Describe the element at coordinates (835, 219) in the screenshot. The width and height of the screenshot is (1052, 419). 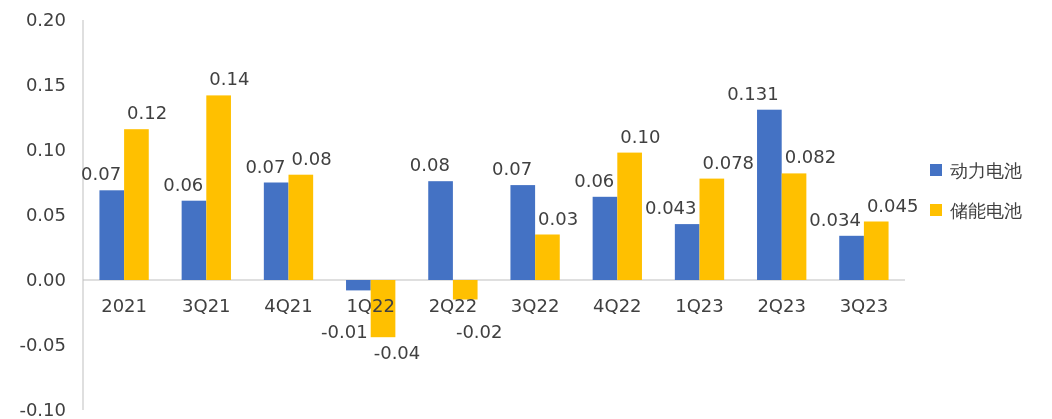
I see `data-label: 0.034` at that location.